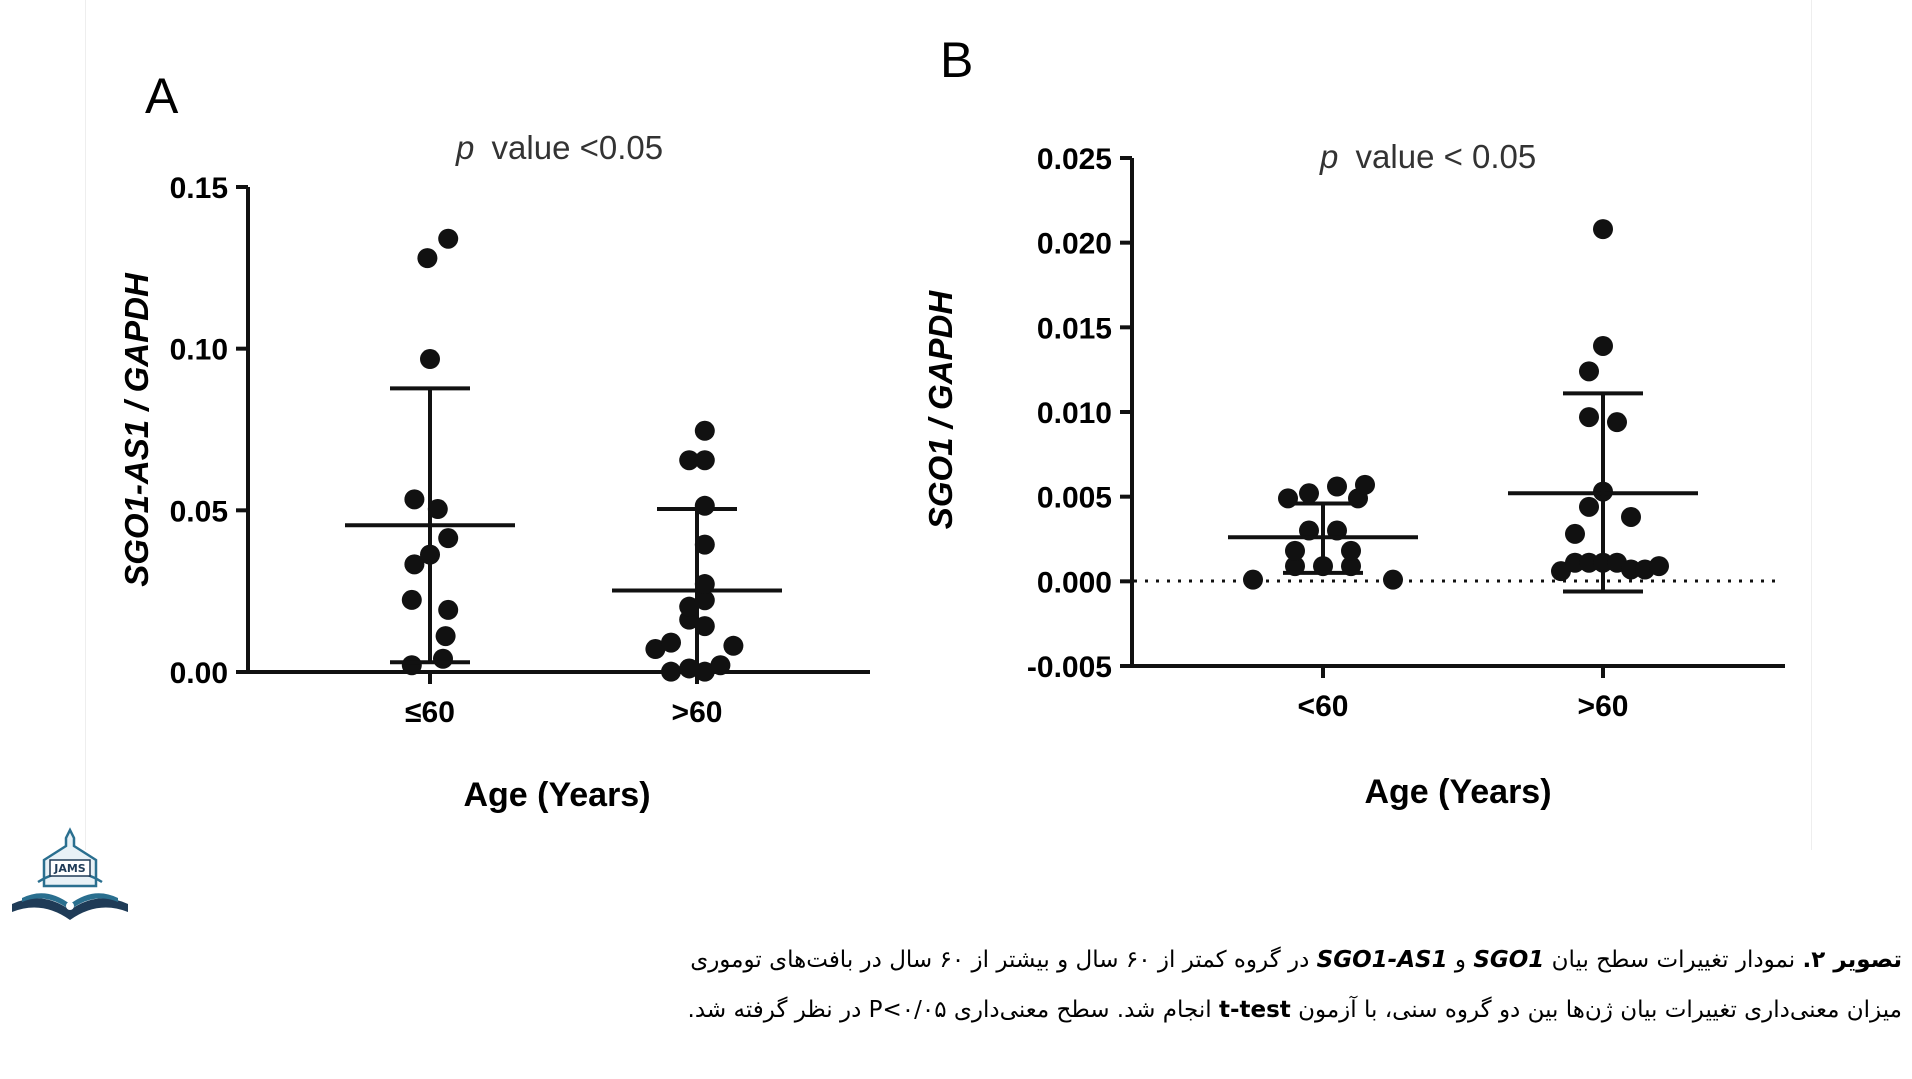 Image resolution: width=1912 pixels, height=1079 pixels. Describe the element at coordinates (956, 60) in the screenshot. I see `panel-label-b: B` at that location.